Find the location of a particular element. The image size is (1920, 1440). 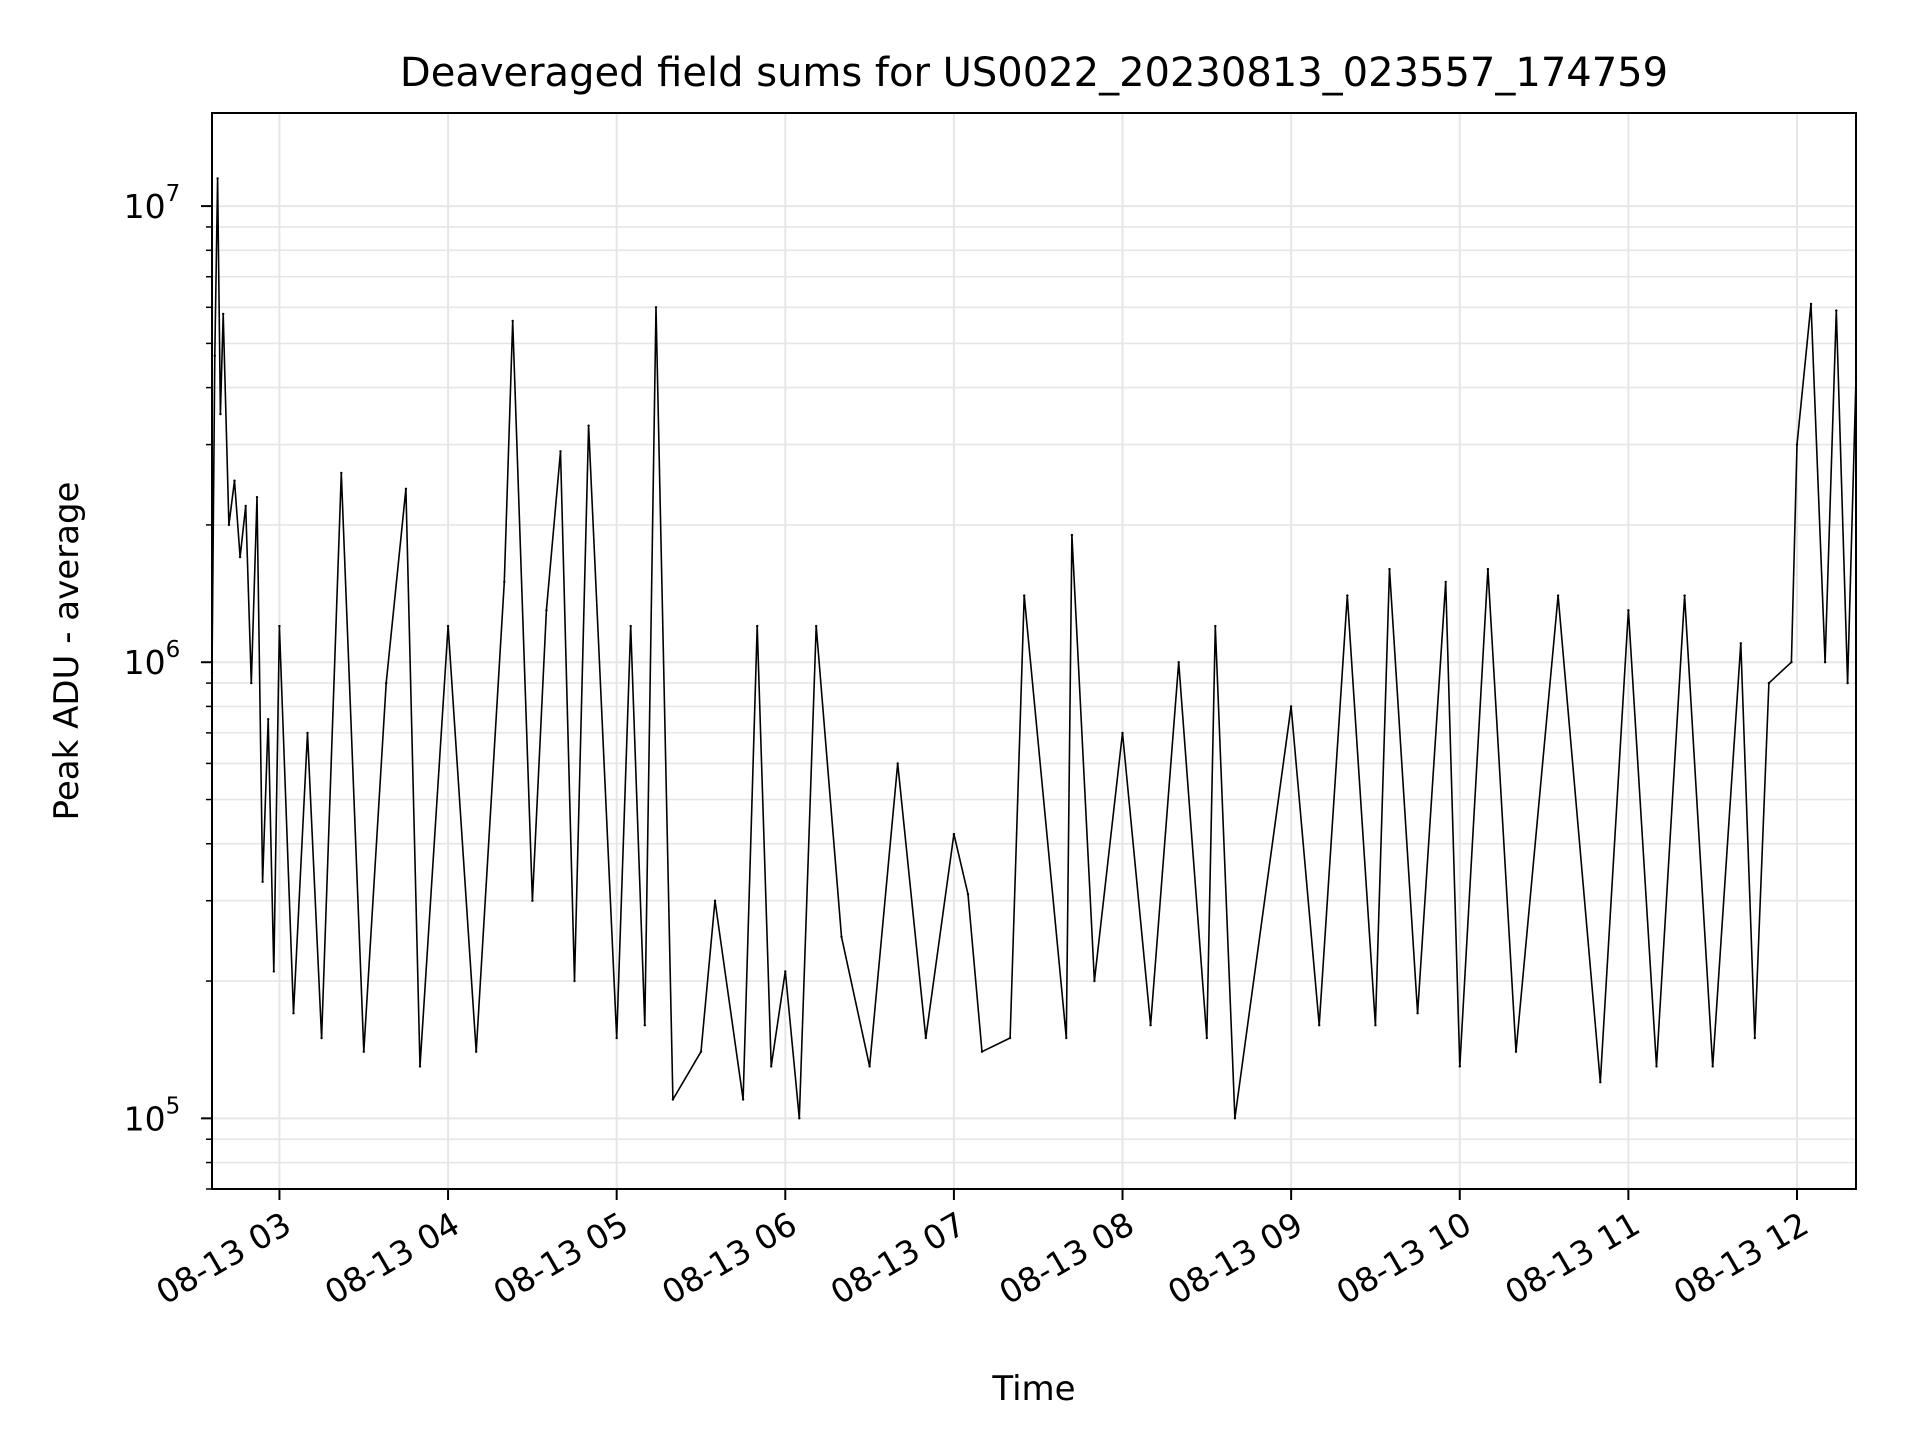

y-tick-exponent: 6 is located at coordinates (173, 650).